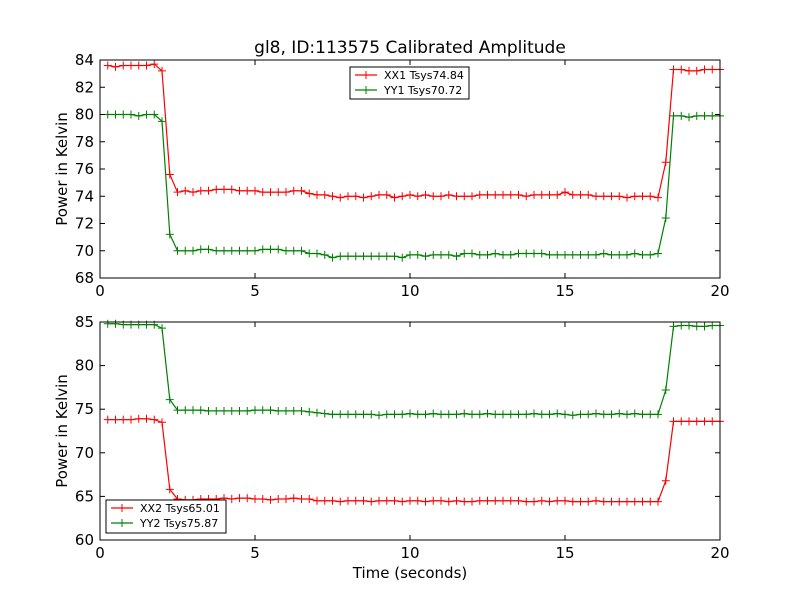 Image resolution: width=800 pixels, height=600 pixels. What do you see at coordinates (166, 516) in the screenshot?
I see `legend-box` at bounding box center [166, 516].